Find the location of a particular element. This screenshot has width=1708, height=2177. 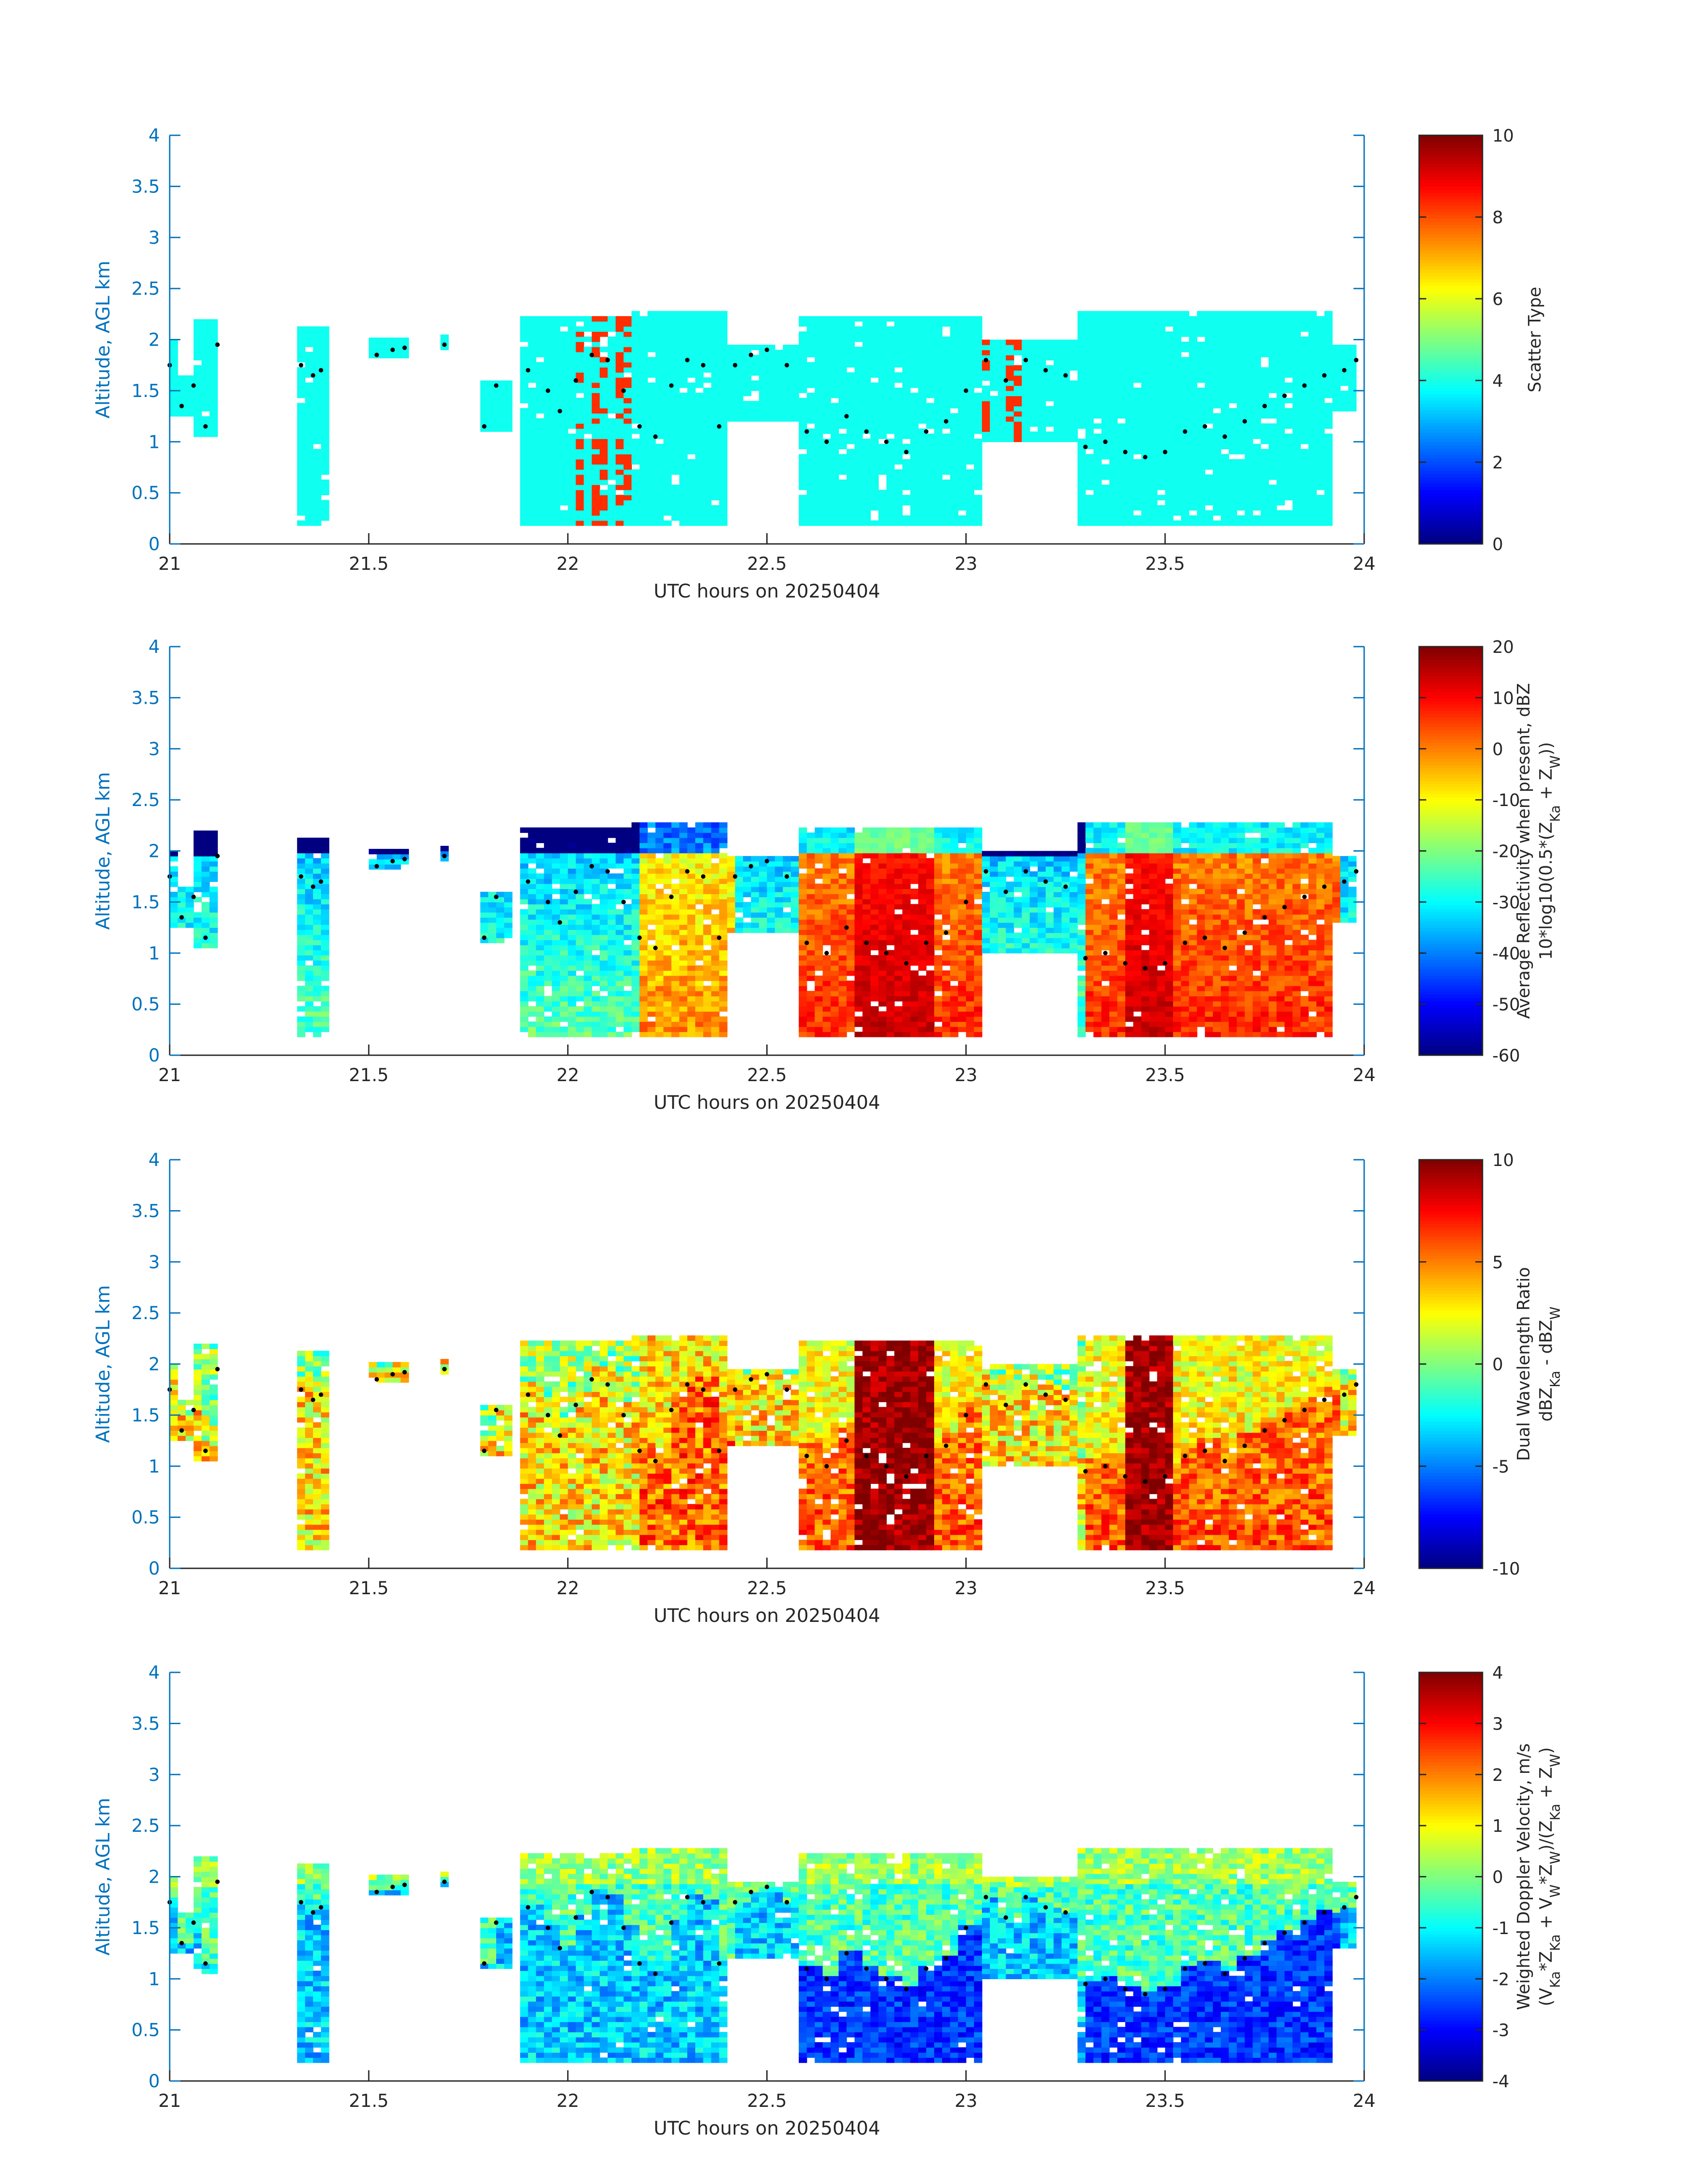

cloud-base-point is located at coordinates (966, 390).